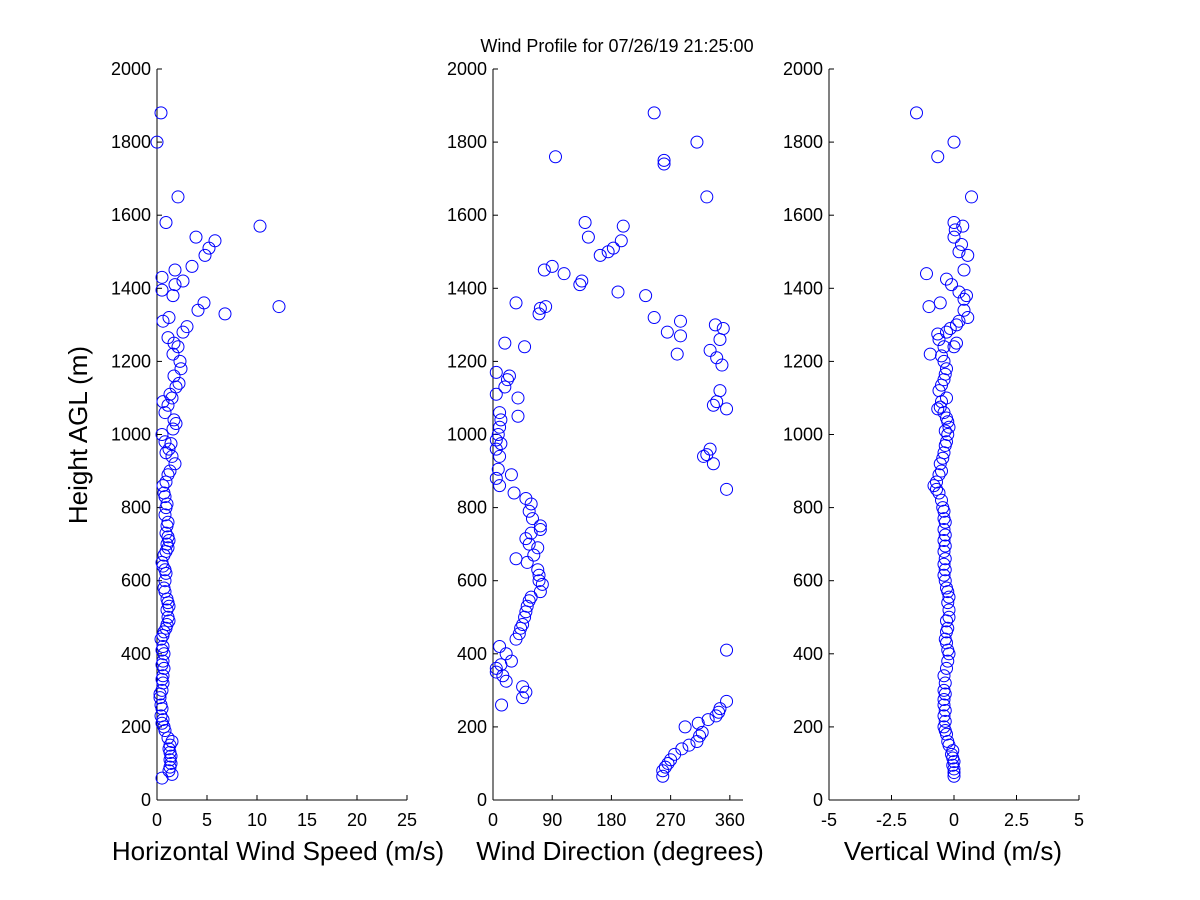 The image size is (1200, 900). Describe the element at coordinates (131, 142) in the screenshot. I see `speed-y-tick-label: 1800` at that location.